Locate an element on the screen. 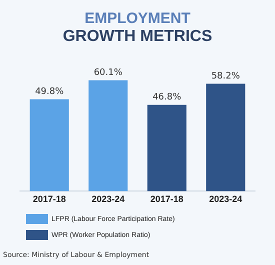 The image size is (275, 265). data-label: 58.2% is located at coordinates (225, 77).